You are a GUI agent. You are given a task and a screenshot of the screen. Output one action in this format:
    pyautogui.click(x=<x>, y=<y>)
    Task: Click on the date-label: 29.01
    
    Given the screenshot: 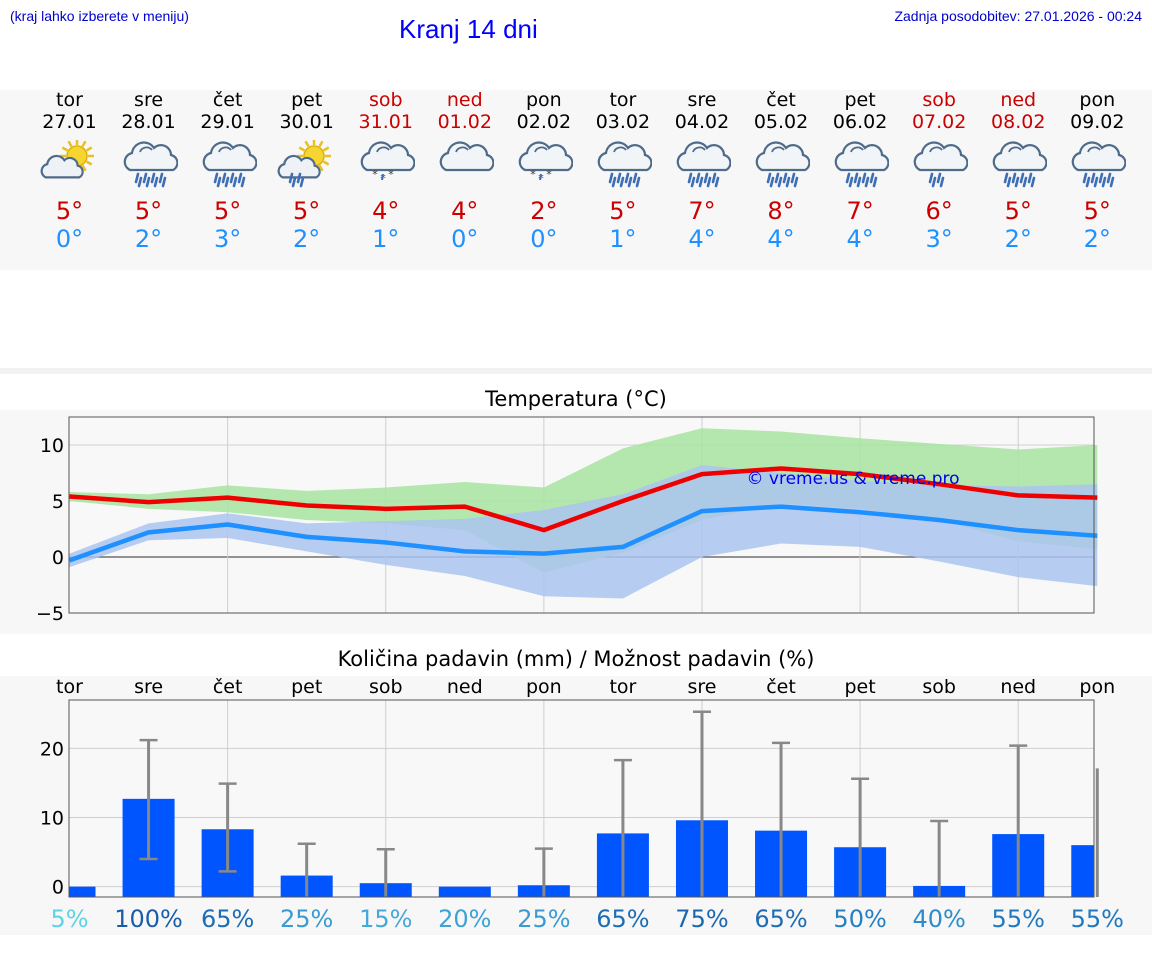 What is the action you would take?
    pyautogui.click(x=227, y=122)
    